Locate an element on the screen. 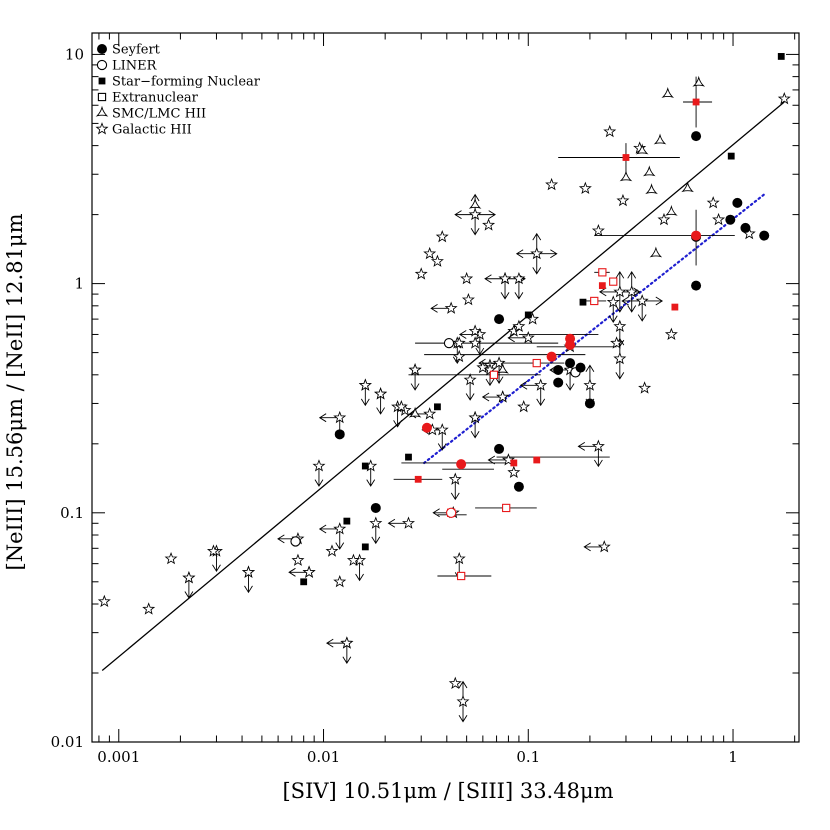  legend-label: Extranuclear is located at coordinates (155, 98).